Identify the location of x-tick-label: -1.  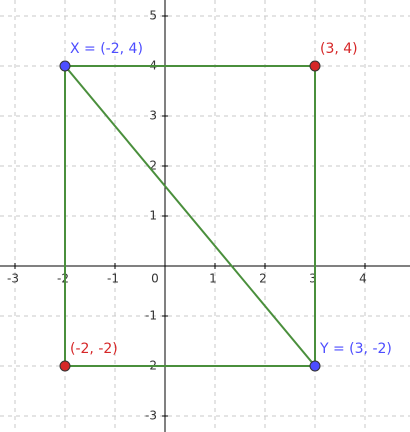
(113, 279).